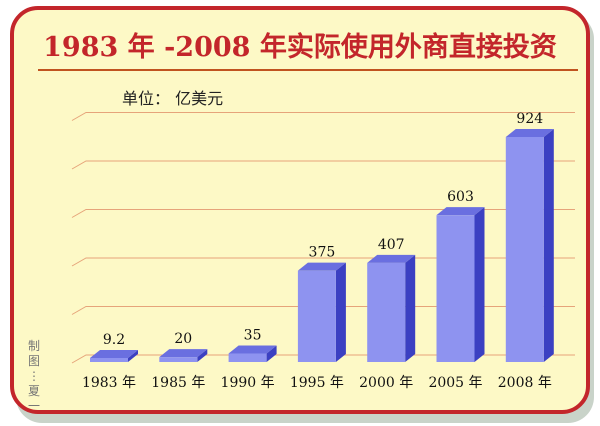  Describe the element at coordinates (455, 383) in the screenshot. I see `category-label: 2005 年` at that location.